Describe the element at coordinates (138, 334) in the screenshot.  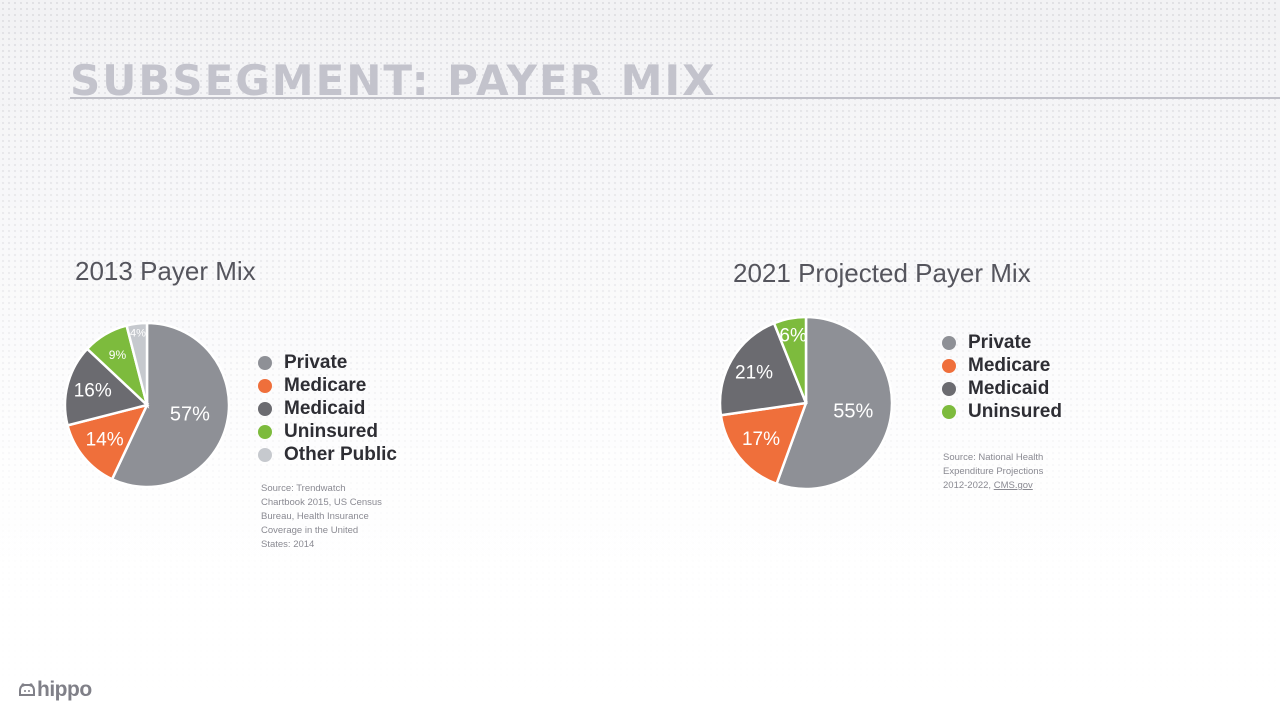
I see `pie-label-other-public: 4%` at that location.